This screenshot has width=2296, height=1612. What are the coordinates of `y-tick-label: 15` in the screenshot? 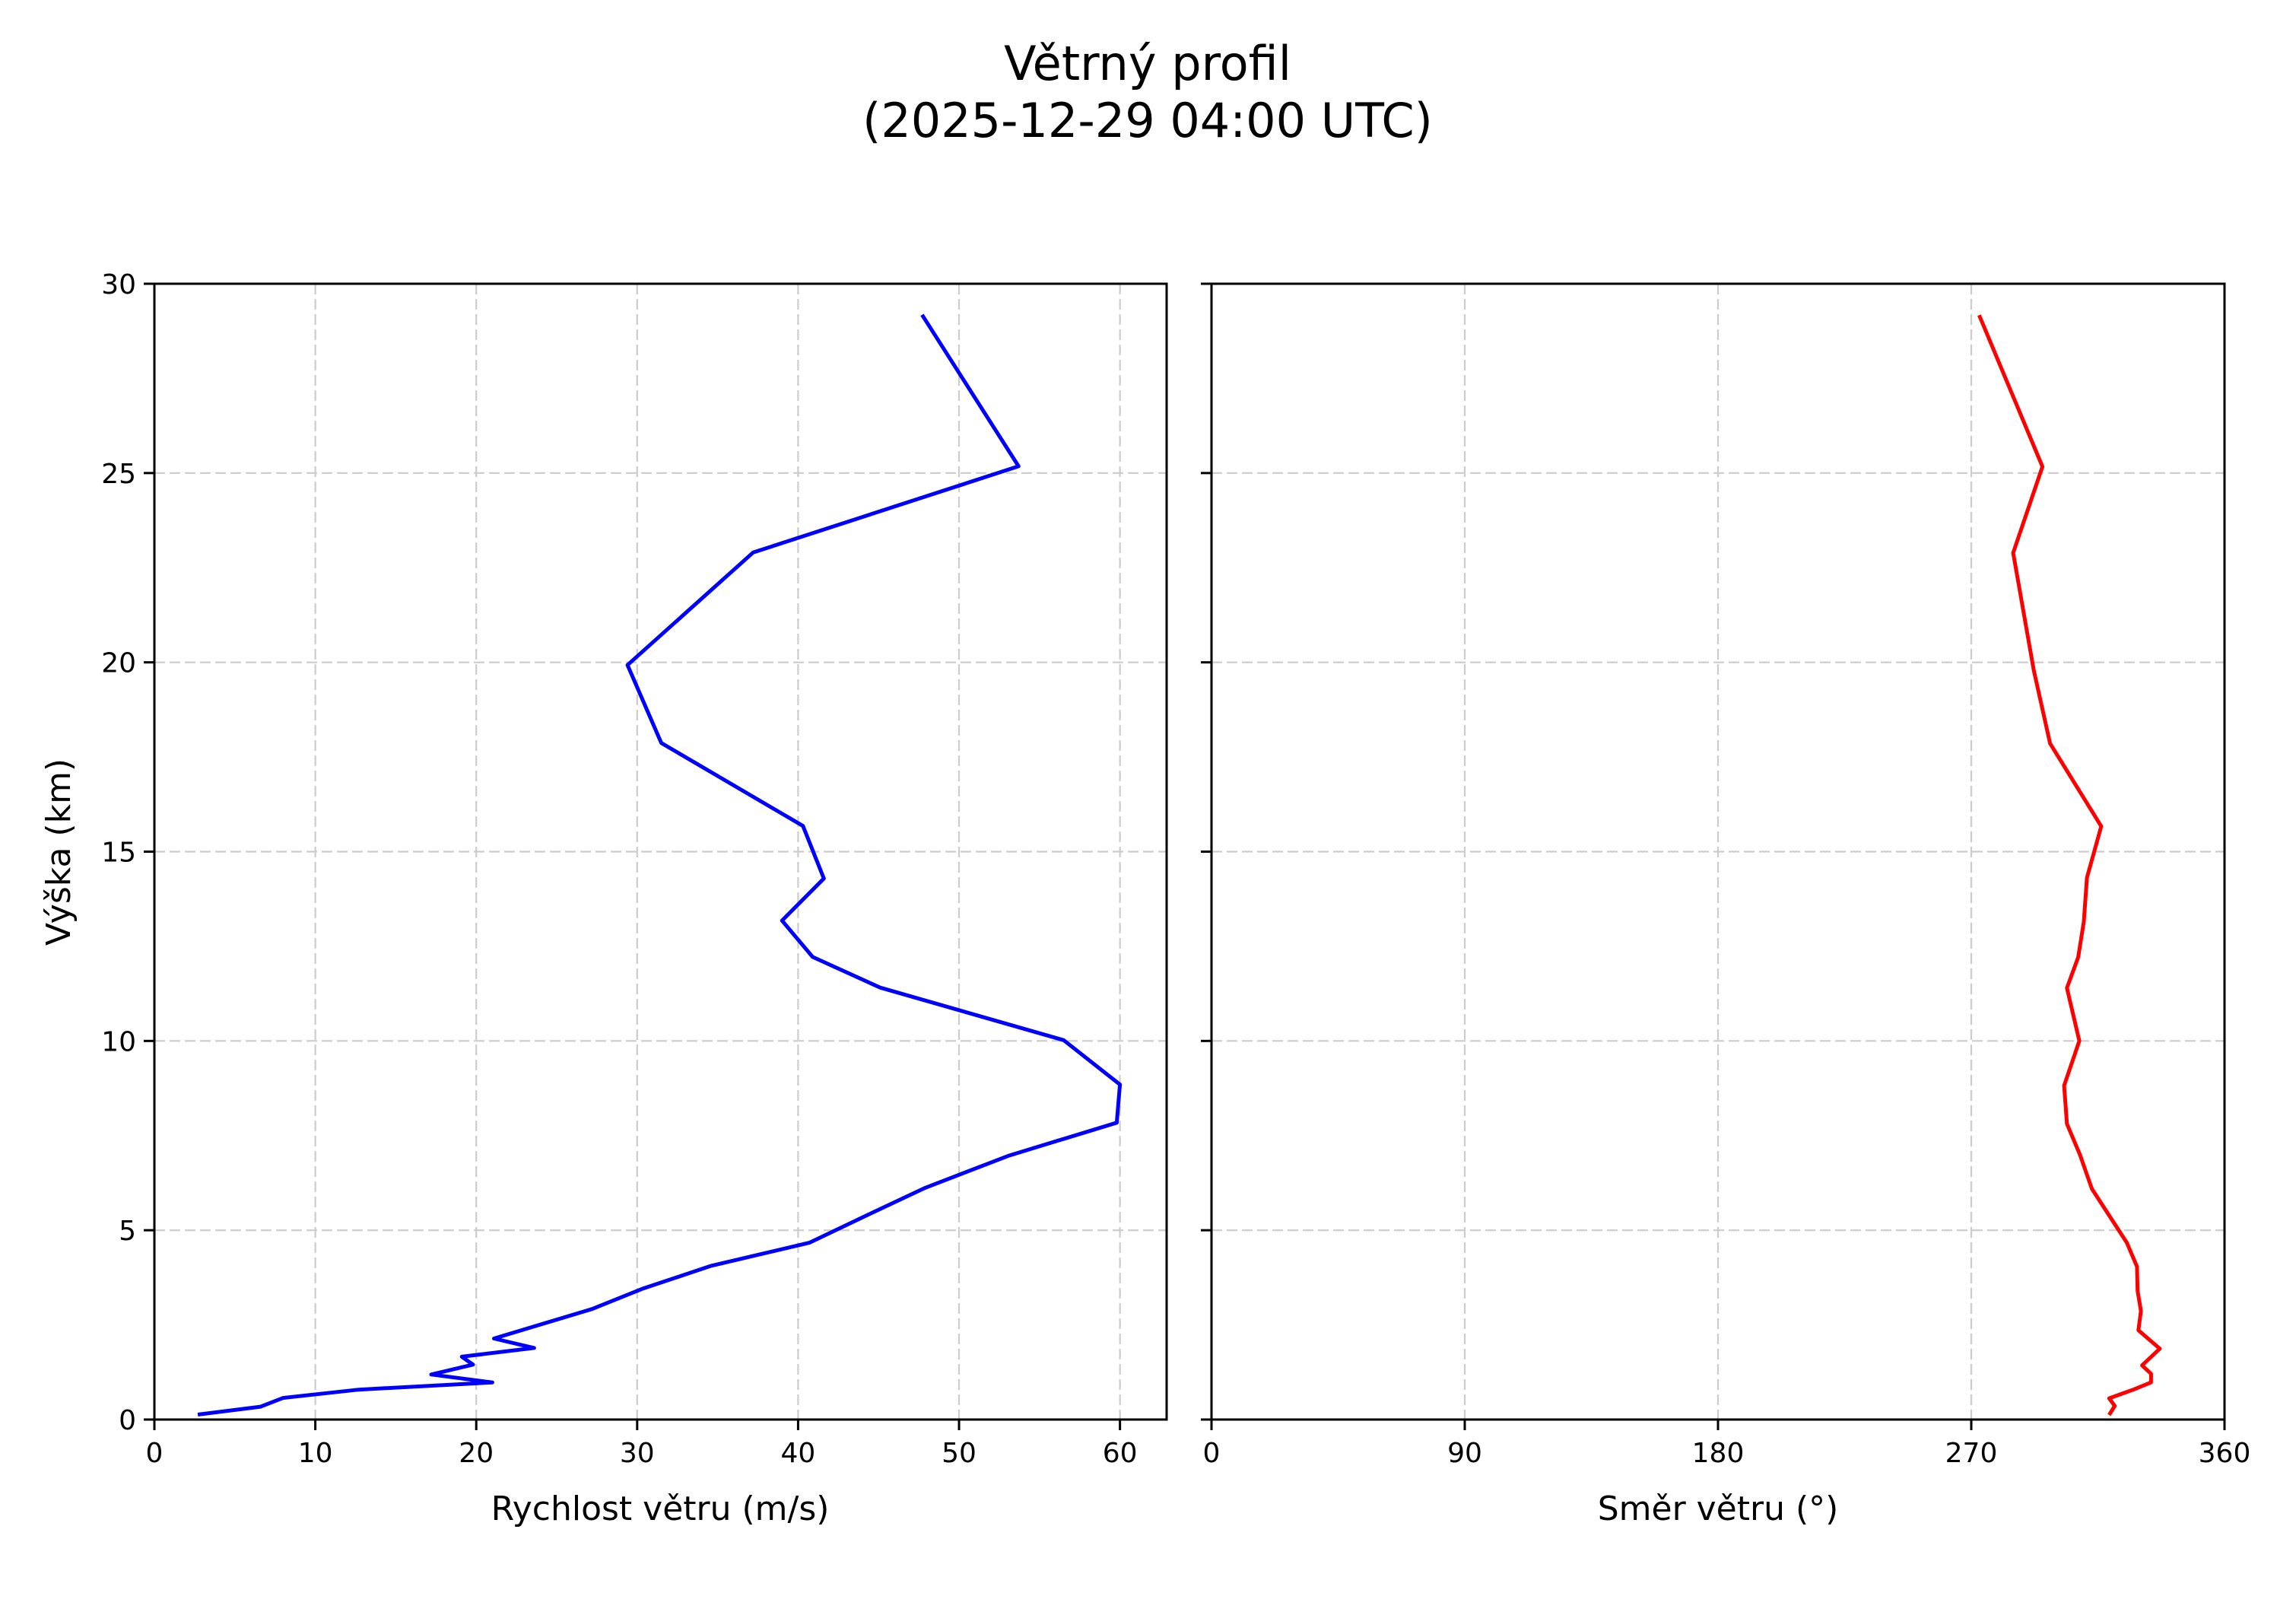 It's located at (119, 853).